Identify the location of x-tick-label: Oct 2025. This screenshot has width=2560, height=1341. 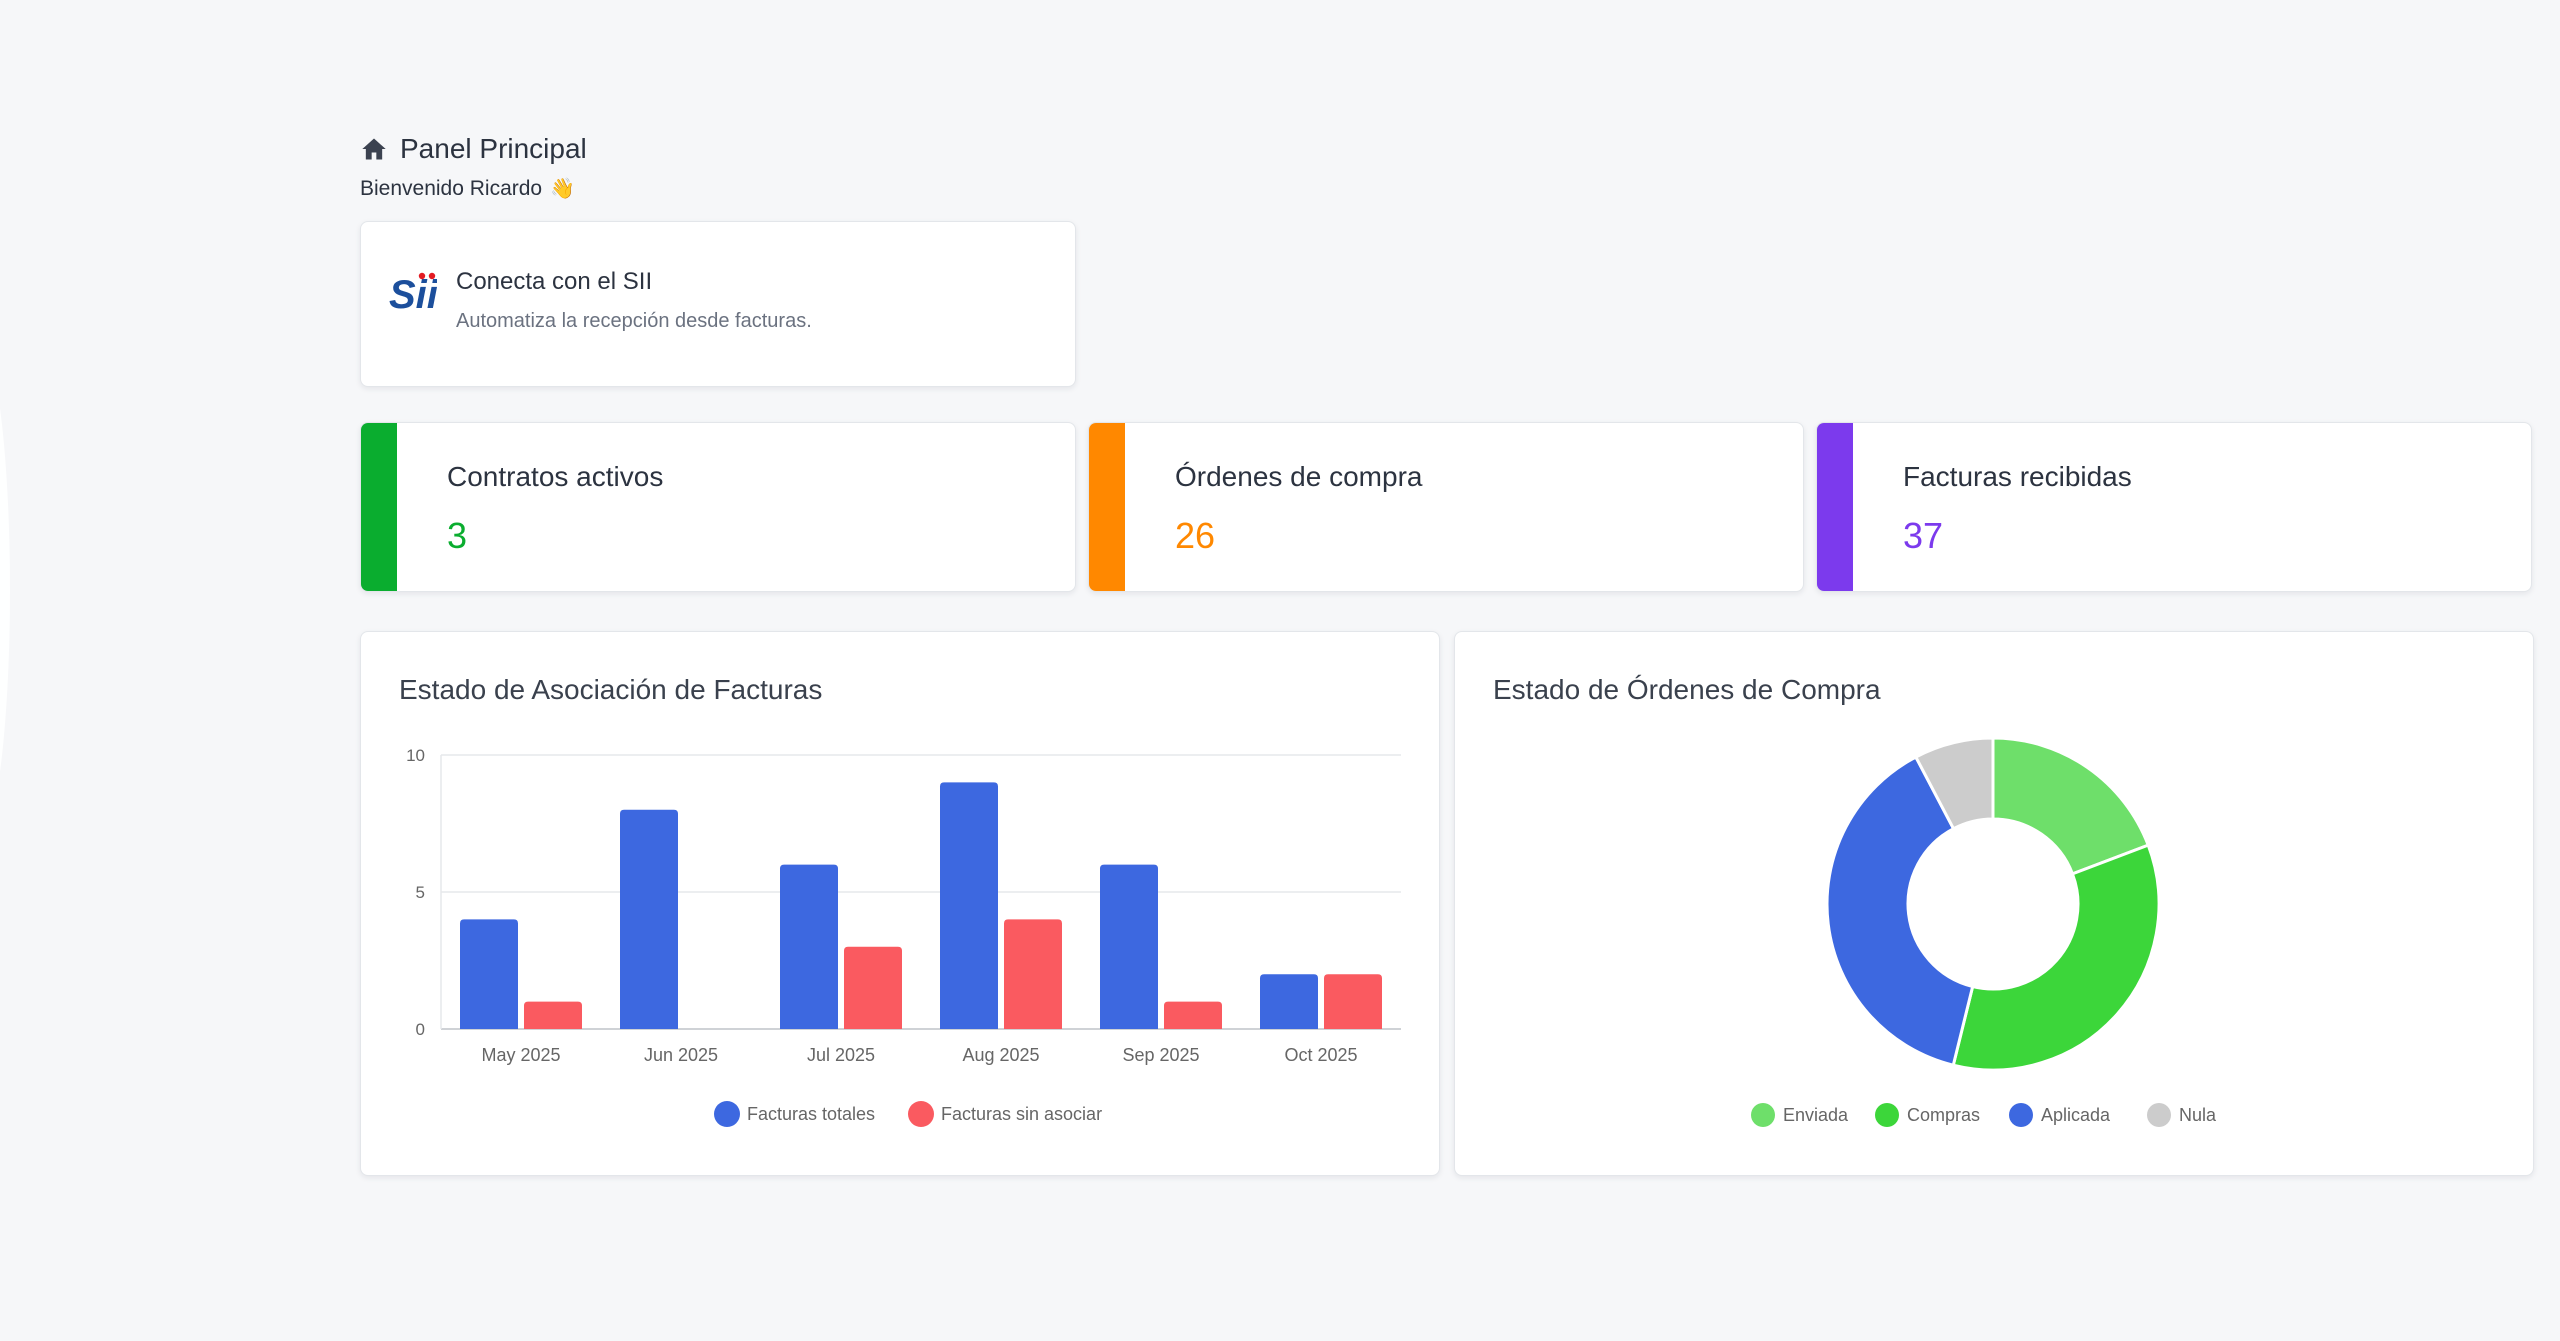
(1320, 1055).